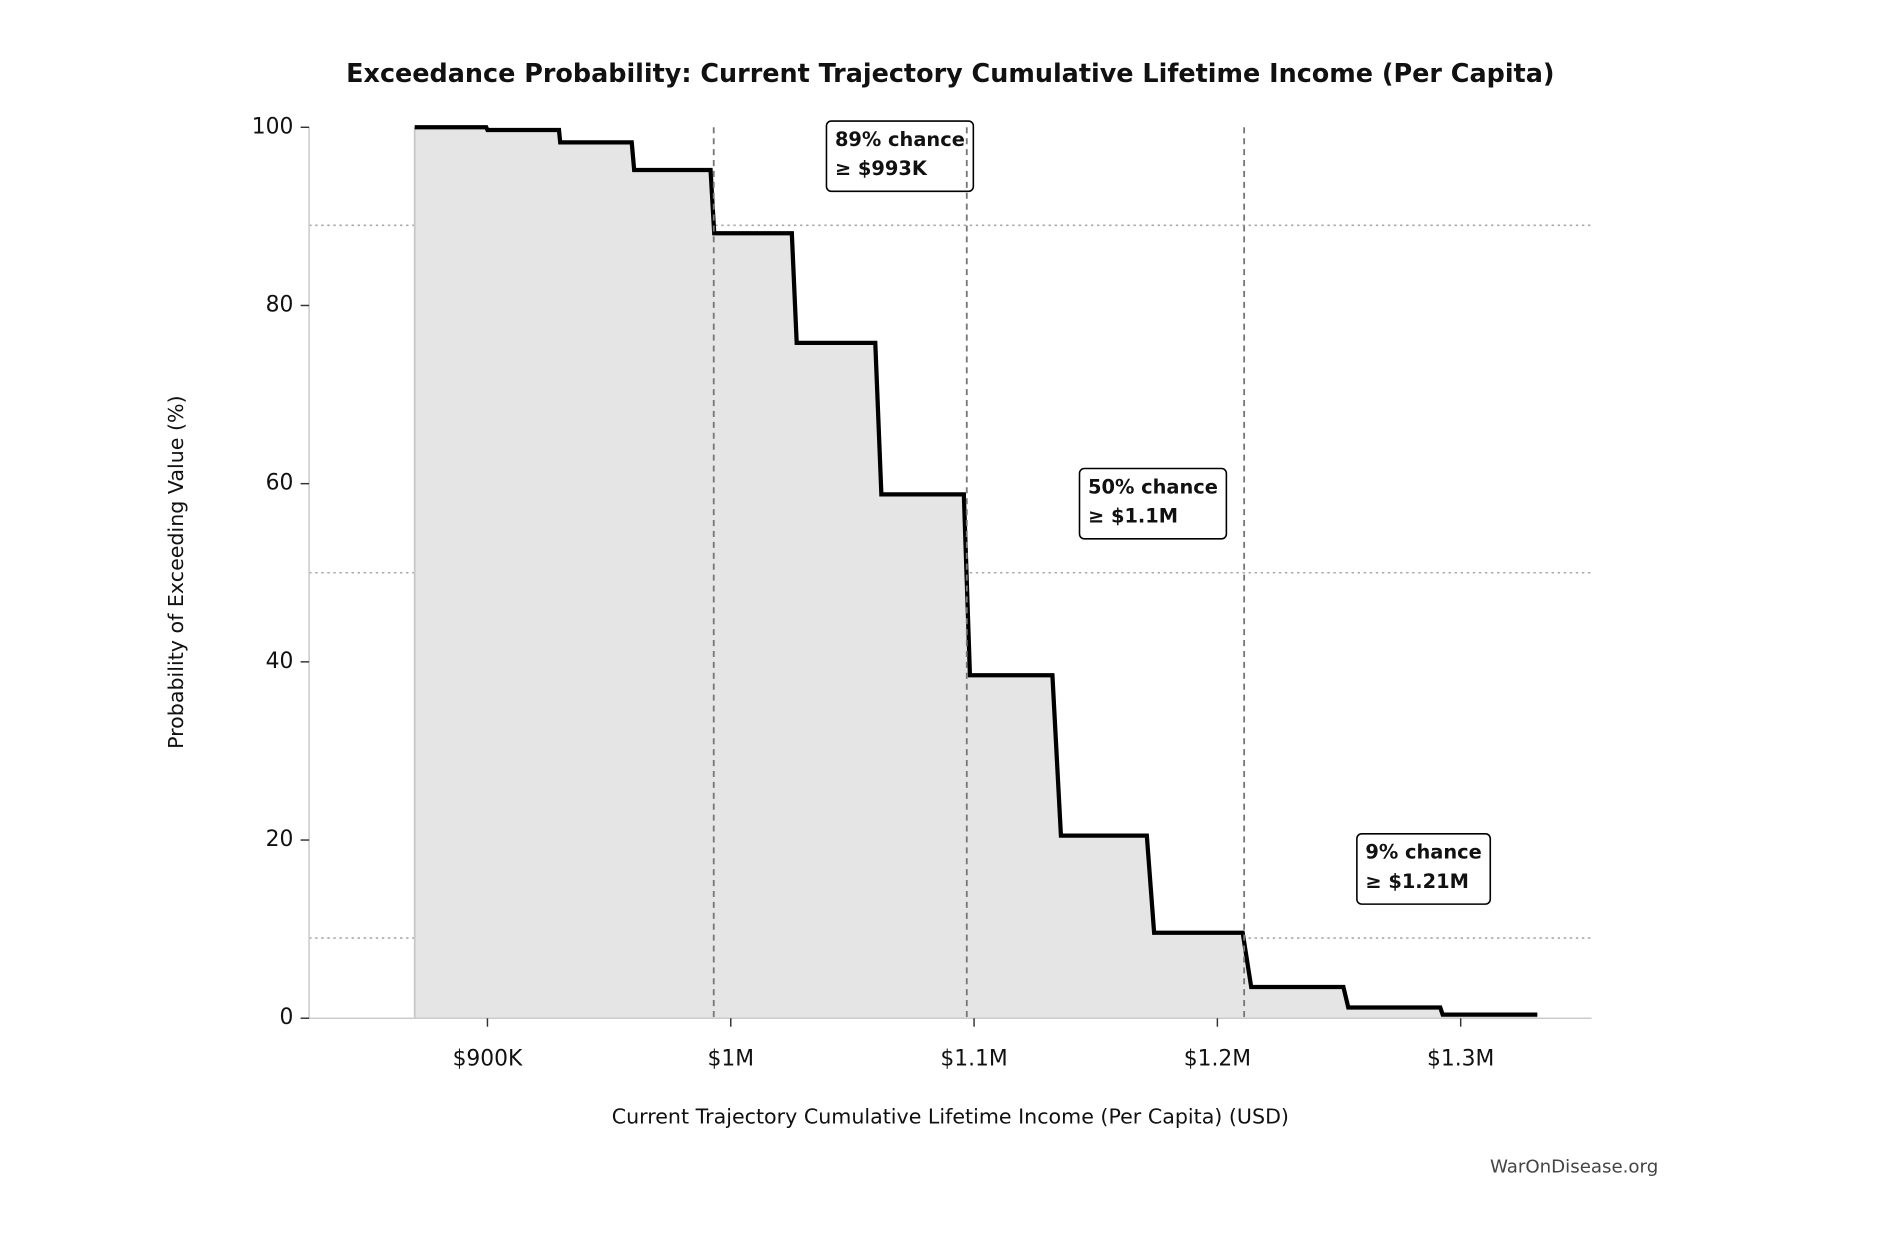 Image resolution: width=1891 pixels, height=1234 pixels. Describe the element at coordinates (280, 839) in the screenshot. I see `y-tick-label: 20` at that location.